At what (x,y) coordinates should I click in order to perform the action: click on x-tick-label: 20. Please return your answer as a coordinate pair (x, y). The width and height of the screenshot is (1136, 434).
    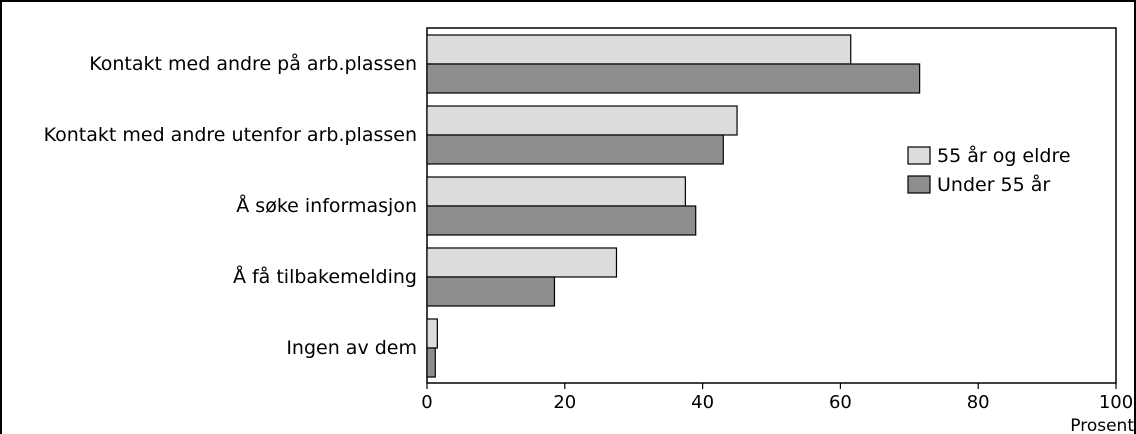
    Looking at the image, I should click on (564, 402).